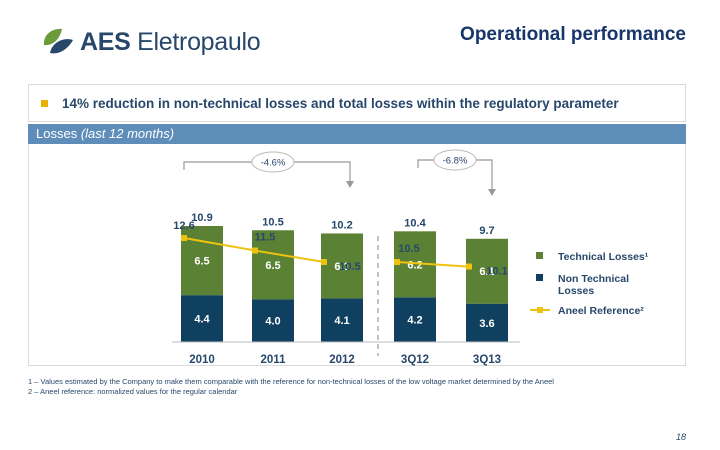  Describe the element at coordinates (105, 41) in the screenshot. I see `logo-text-bold: AES` at that location.